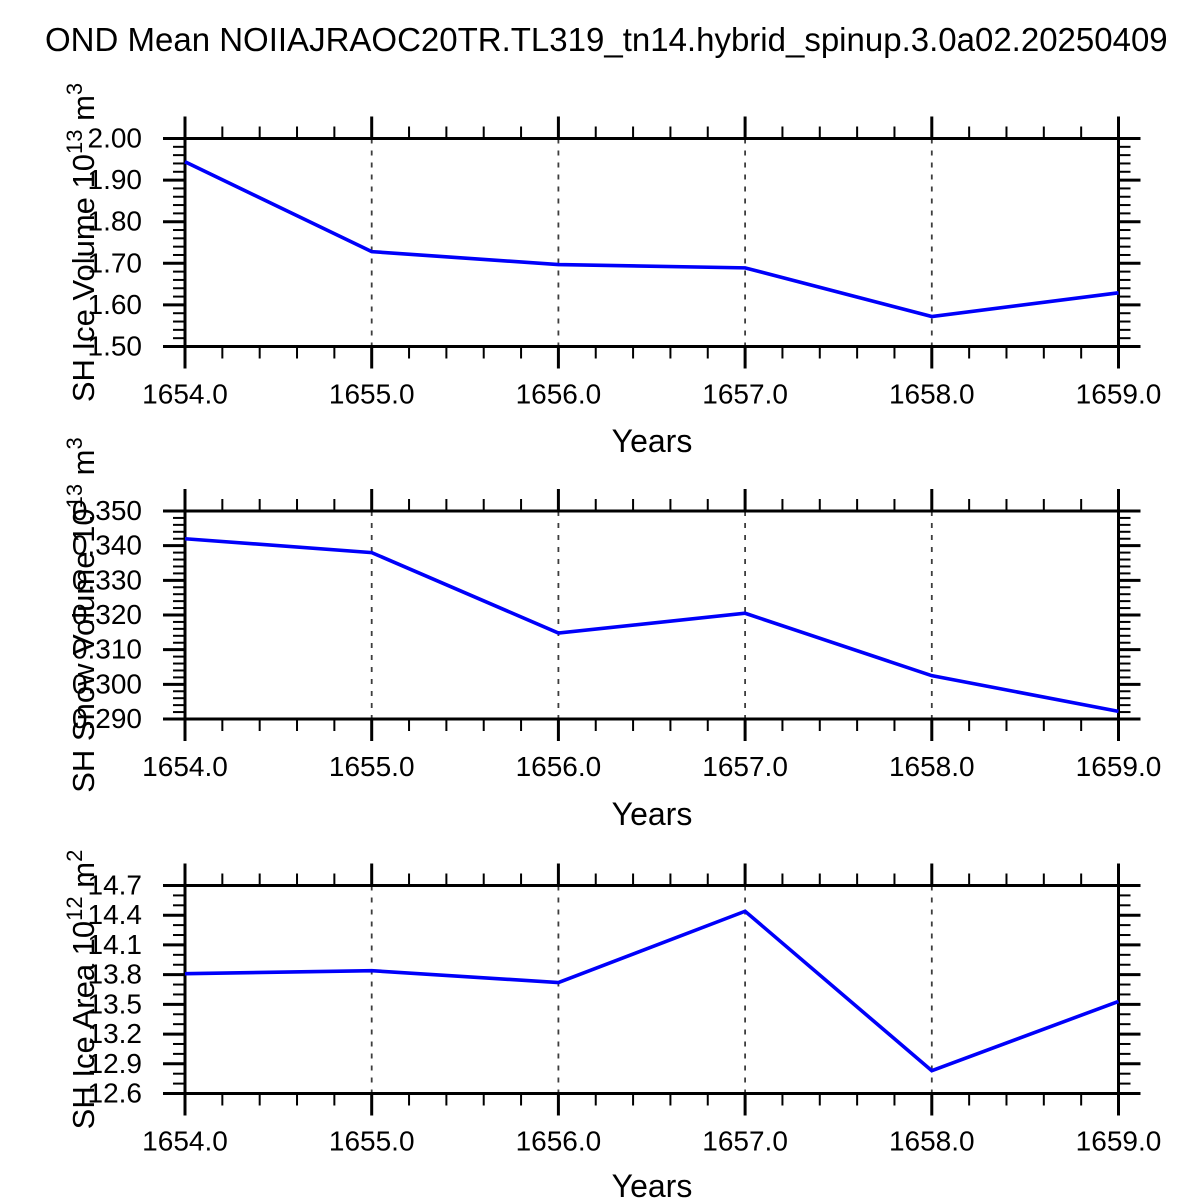 The height and width of the screenshot is (1204, 1204). Describe the element at coordinates (652, 814) in the screenshot. I see `x-axis-title-years-panel2: Years` at that location.